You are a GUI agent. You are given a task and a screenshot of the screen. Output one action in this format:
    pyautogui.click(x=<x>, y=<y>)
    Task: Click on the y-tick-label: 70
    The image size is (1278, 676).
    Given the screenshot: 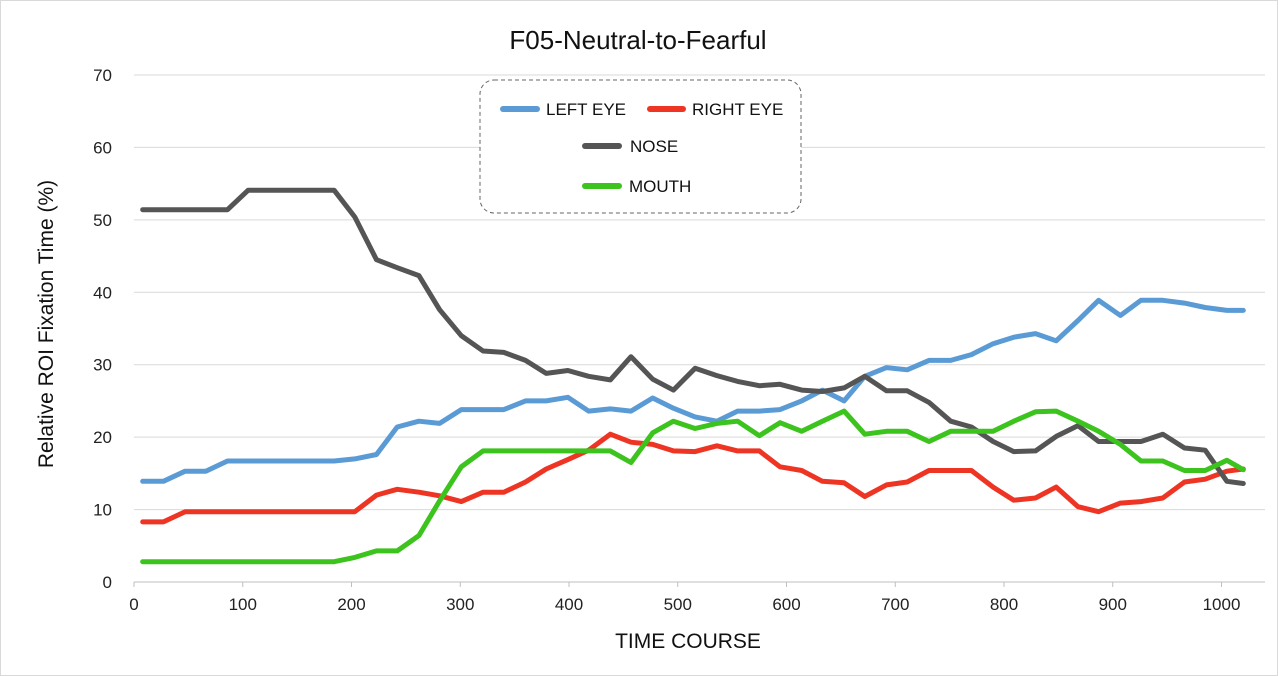 What is the action you would take?
    pyautogui.click(x=102, y=75)
    